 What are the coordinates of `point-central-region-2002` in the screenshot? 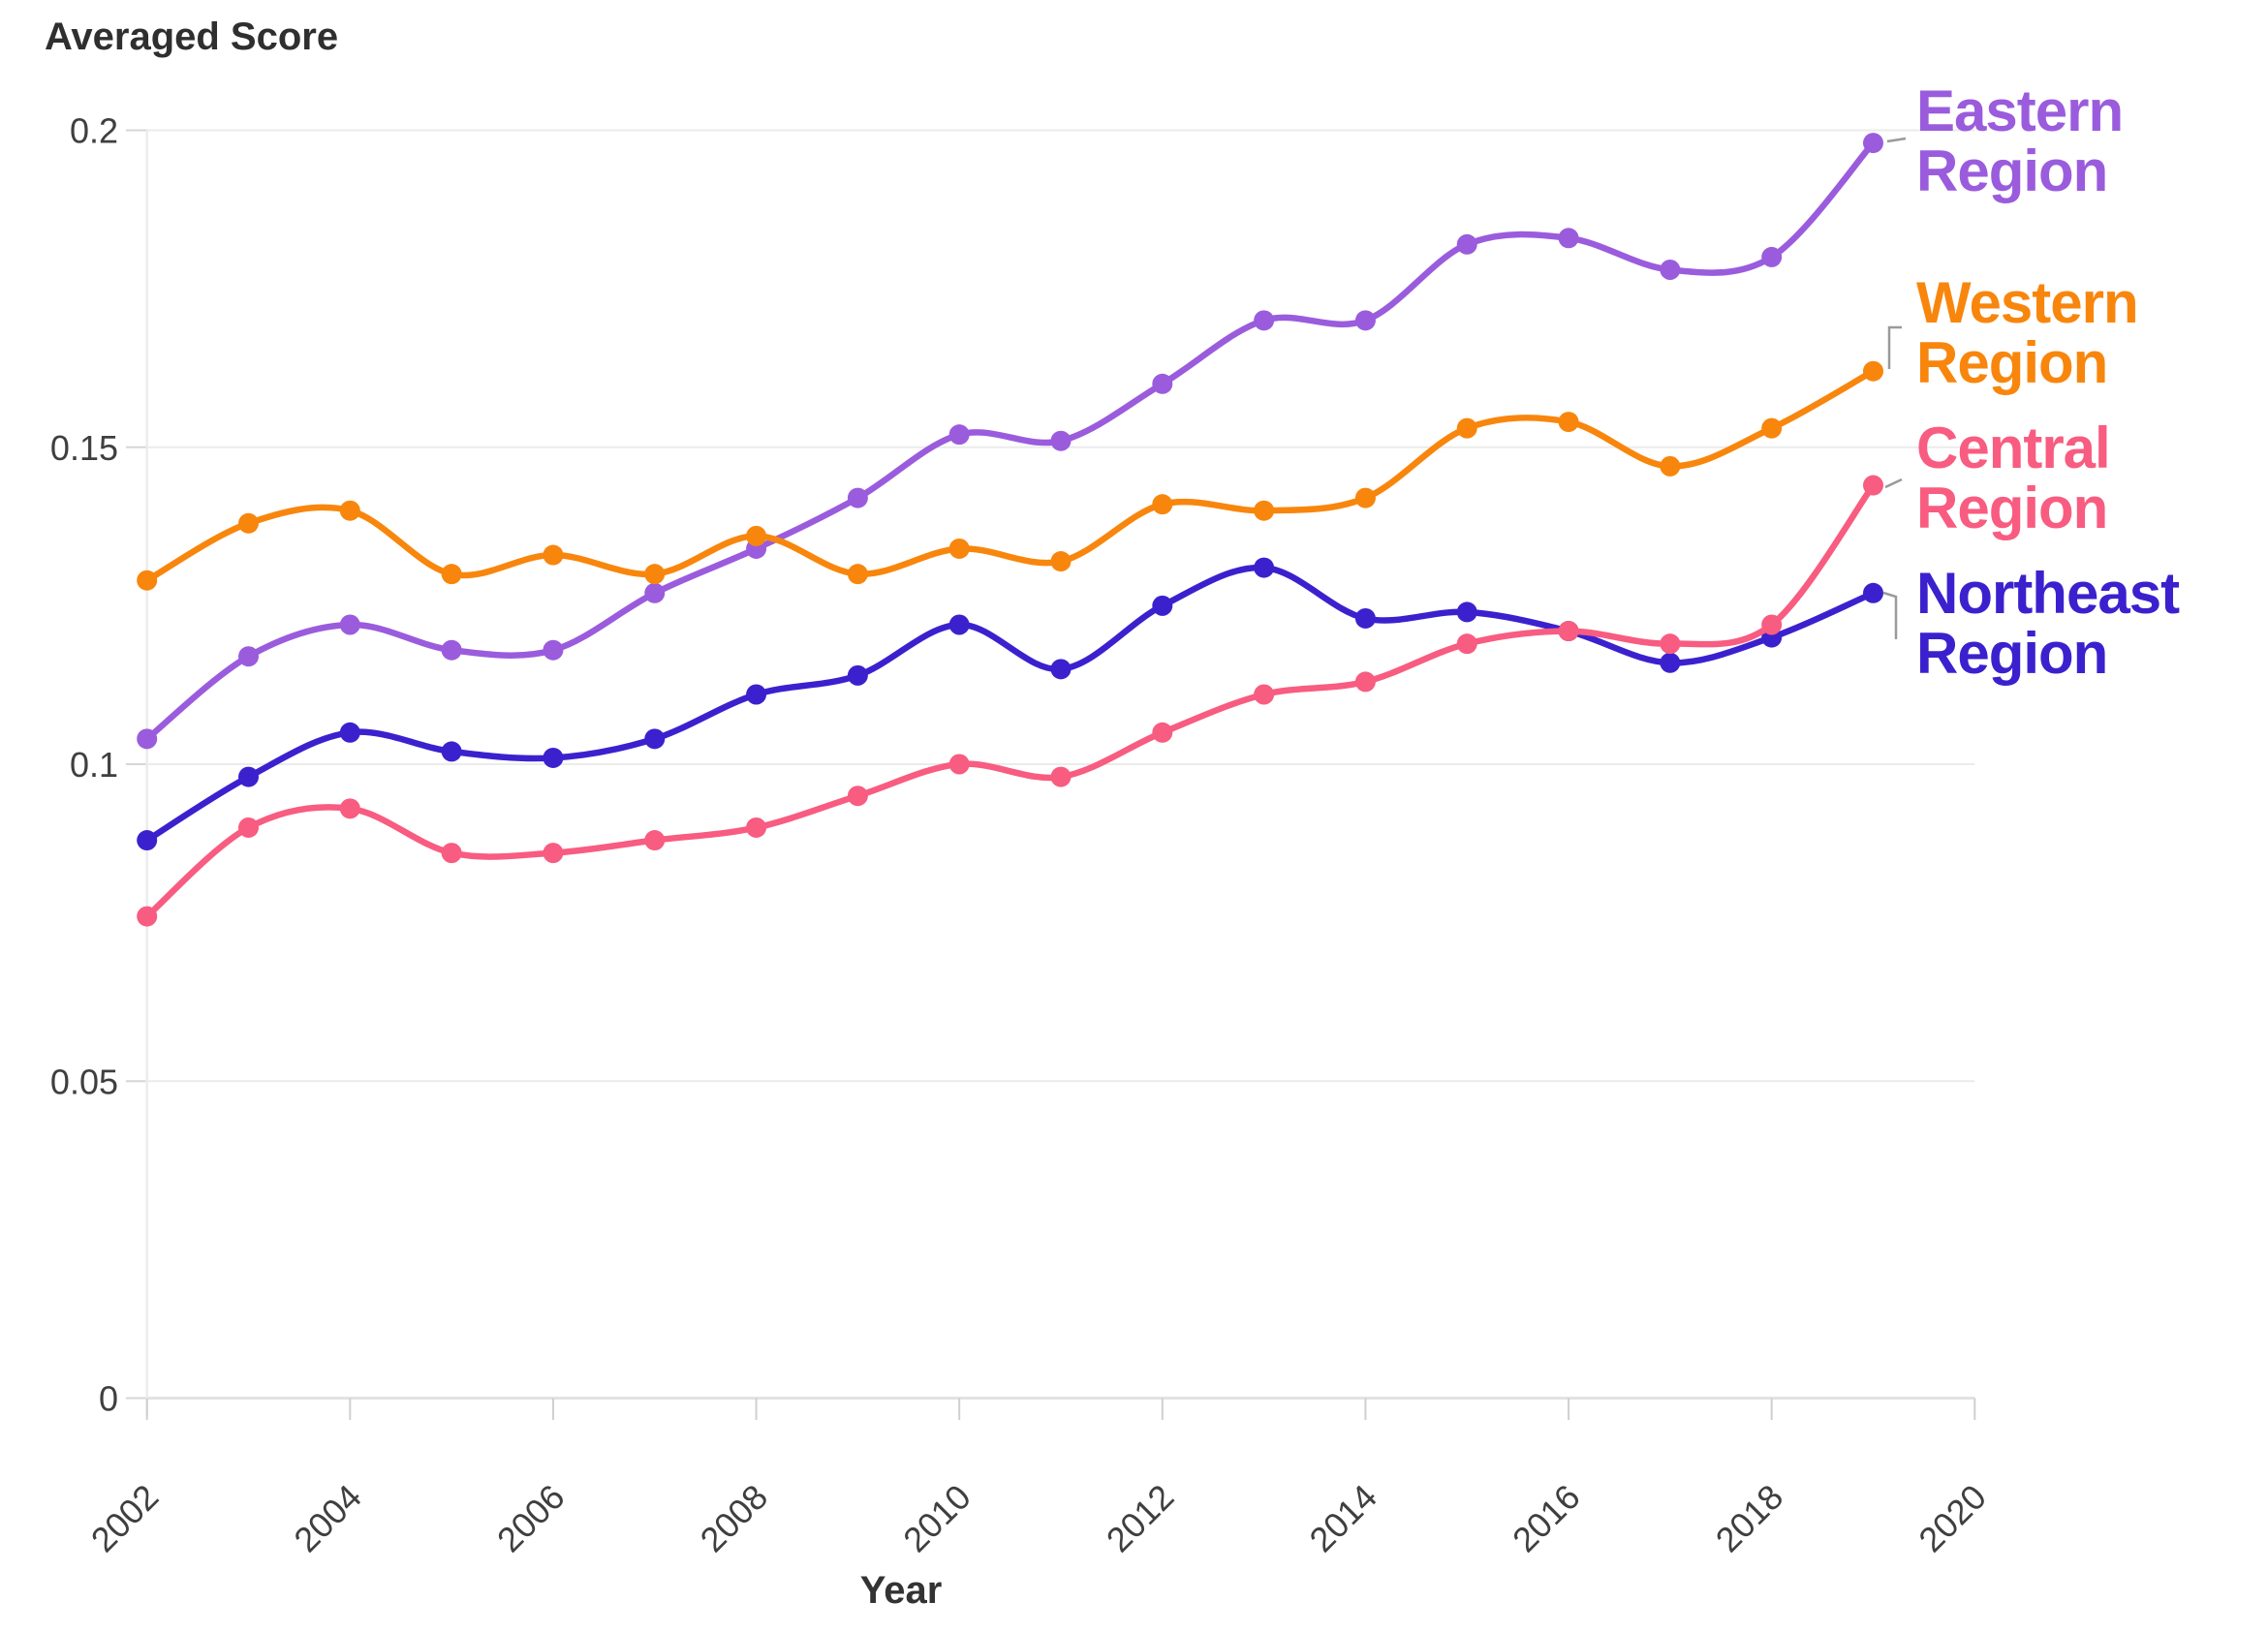 It's located at (147, 916).